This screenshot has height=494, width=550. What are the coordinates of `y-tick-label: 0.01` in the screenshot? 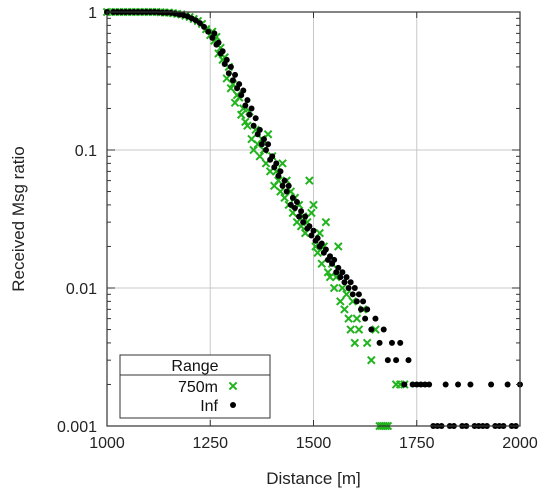 It's located at (81, 289).